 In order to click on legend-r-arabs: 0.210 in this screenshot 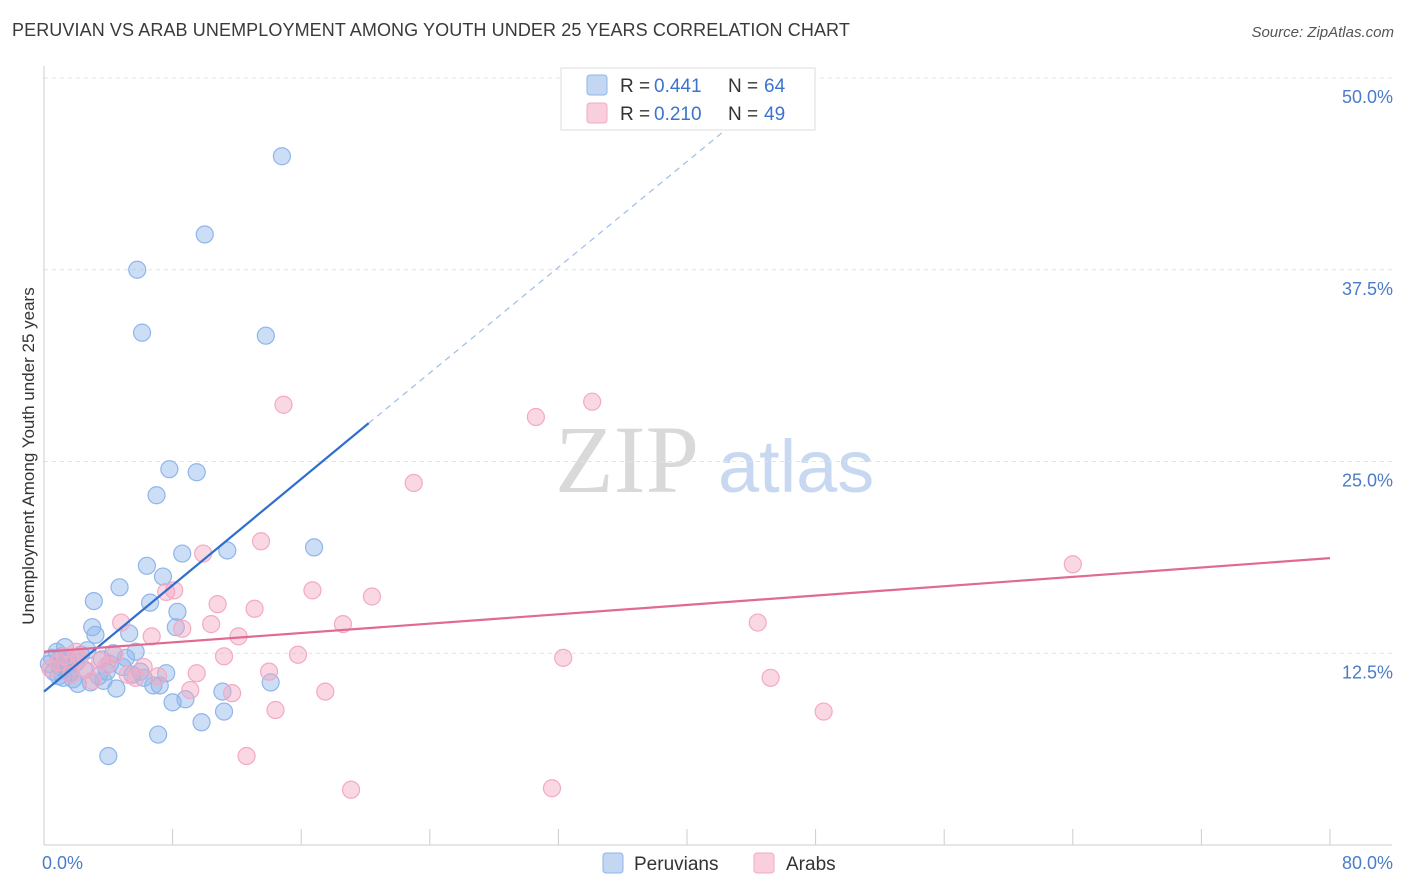, I will do `click(678, 114)`.